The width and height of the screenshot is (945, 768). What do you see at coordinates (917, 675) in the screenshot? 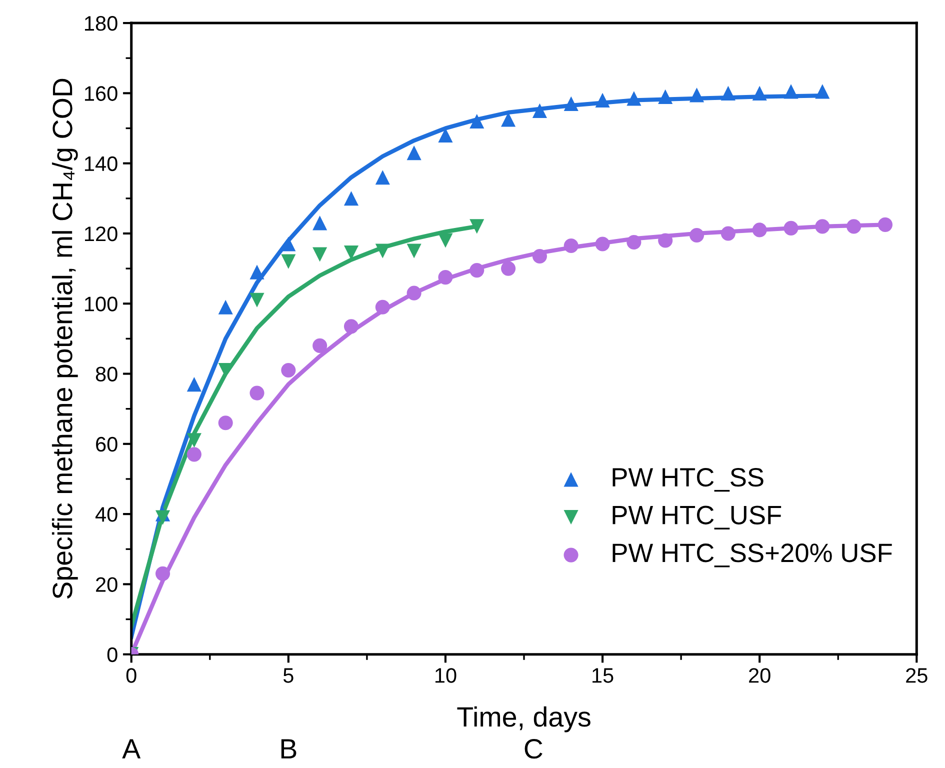
I see `x-tick-label: 25` at bounding box center [917, 675].